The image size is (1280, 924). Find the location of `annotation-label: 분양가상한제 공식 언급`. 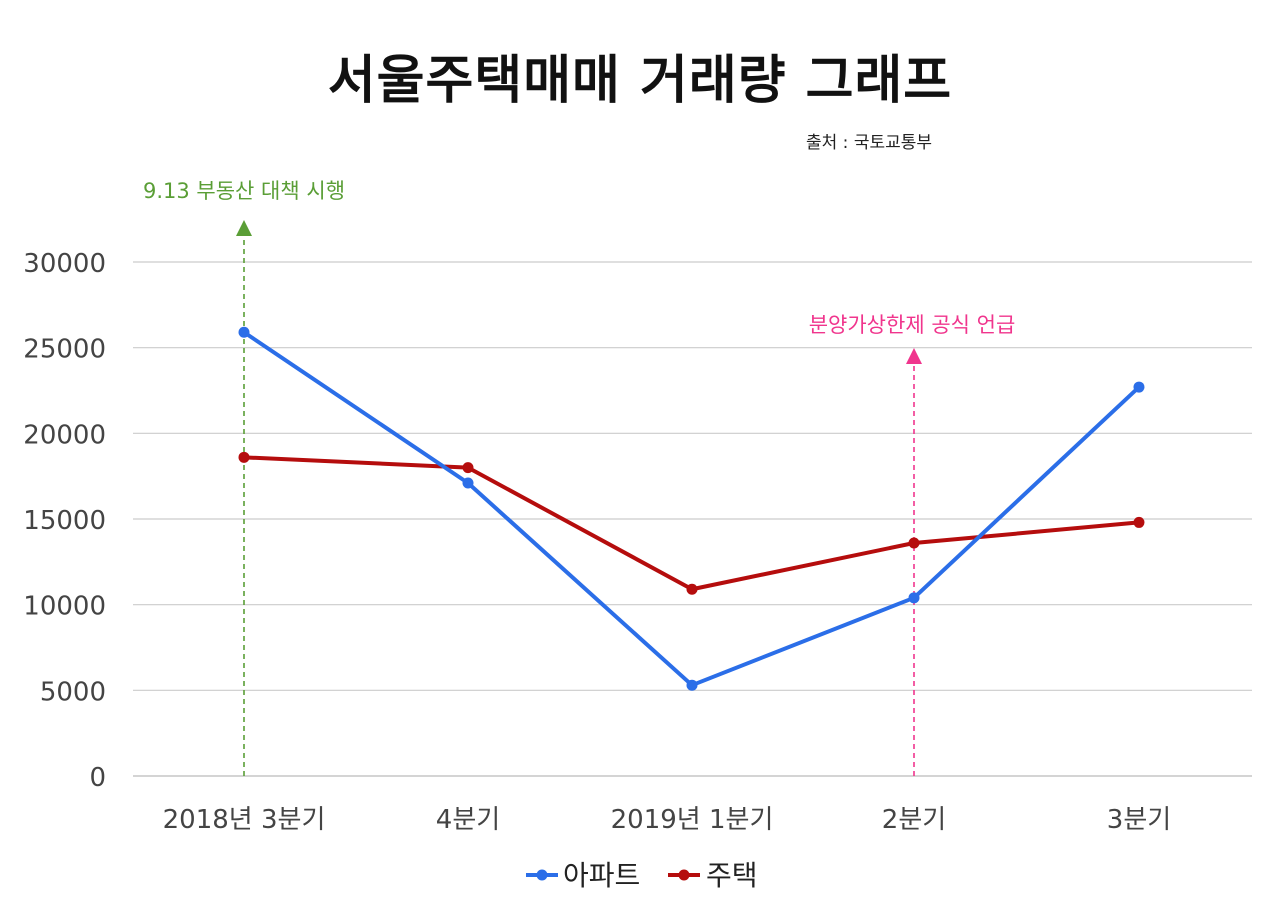

annotation-label: 분양가상한제 공식 언급 is located at coordinates (912, 325).